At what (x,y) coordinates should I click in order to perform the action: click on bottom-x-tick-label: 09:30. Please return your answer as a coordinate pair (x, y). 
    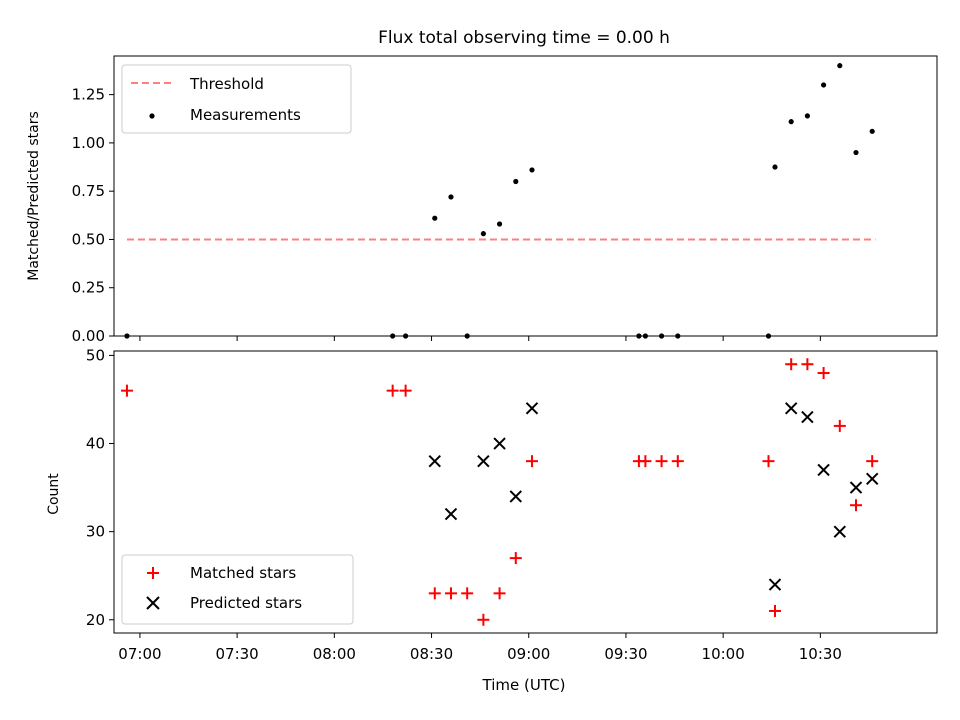
    Looking at the image, I should click on (625, 654).